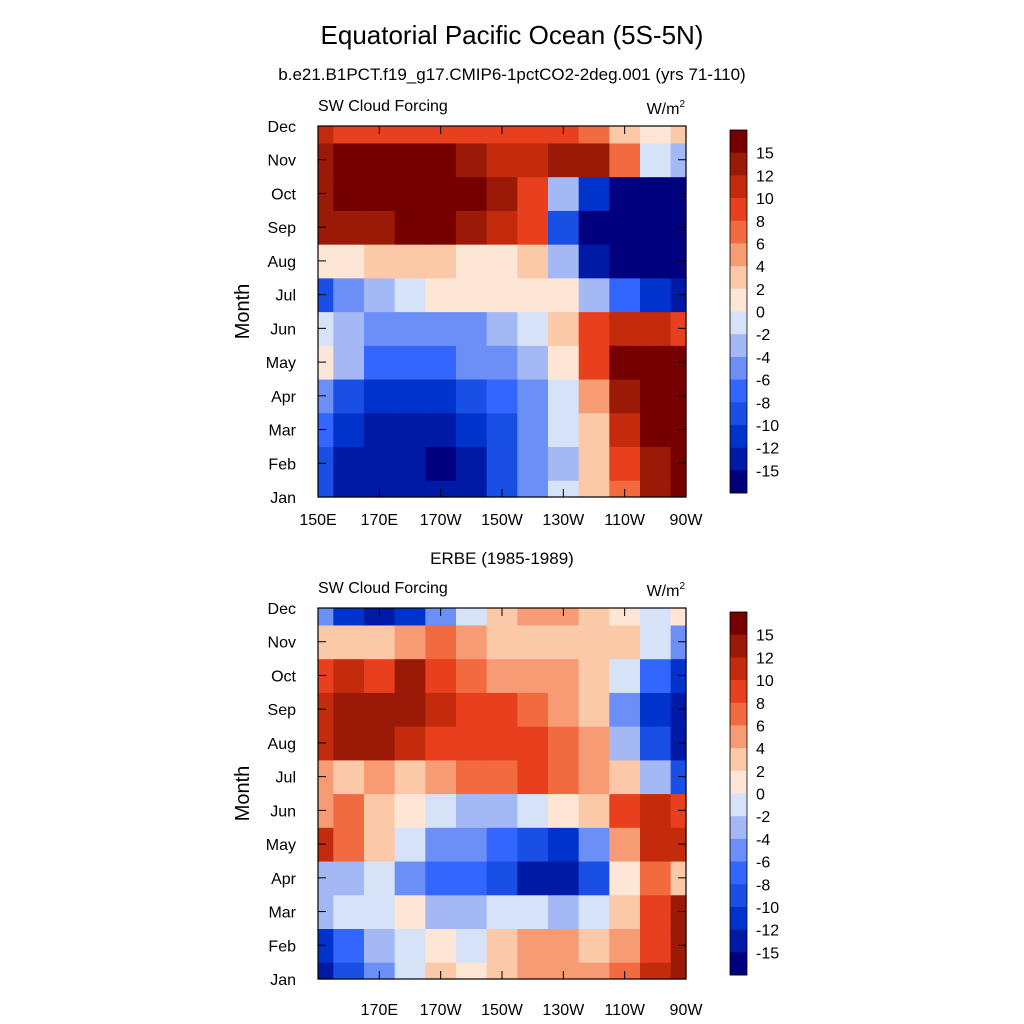  I want to click on field-label: SW Cloud Forcing, so click(383, 588).